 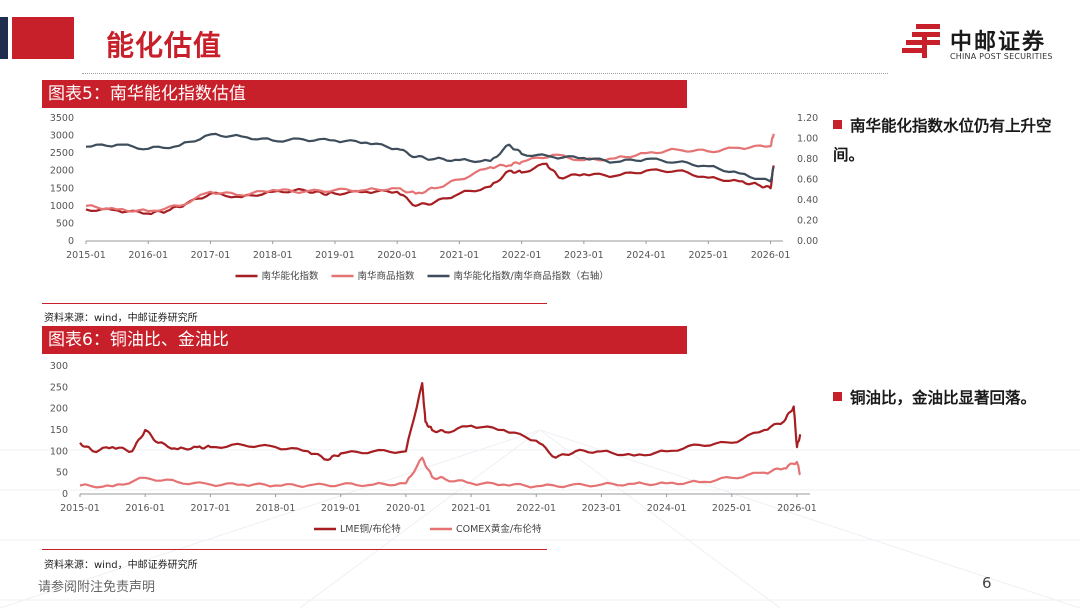 What do you see at coordinates (59, 430) in the screenshot?
I see `y-axis-tick-label: 150` at bounding box center [59, 430].